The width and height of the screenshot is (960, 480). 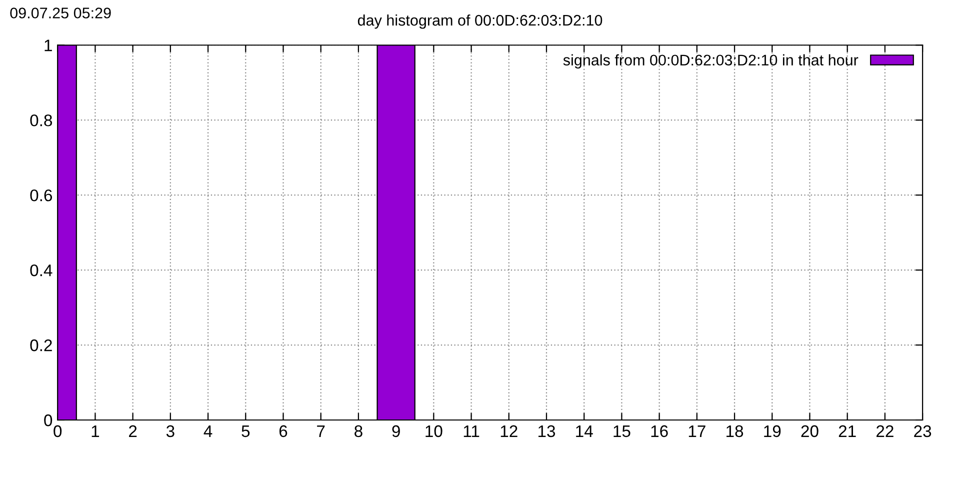 What do you see at coordinates (133, 431) in the screenshot?
I see `x-tick-label: 2` at bounding box center [133, 431].